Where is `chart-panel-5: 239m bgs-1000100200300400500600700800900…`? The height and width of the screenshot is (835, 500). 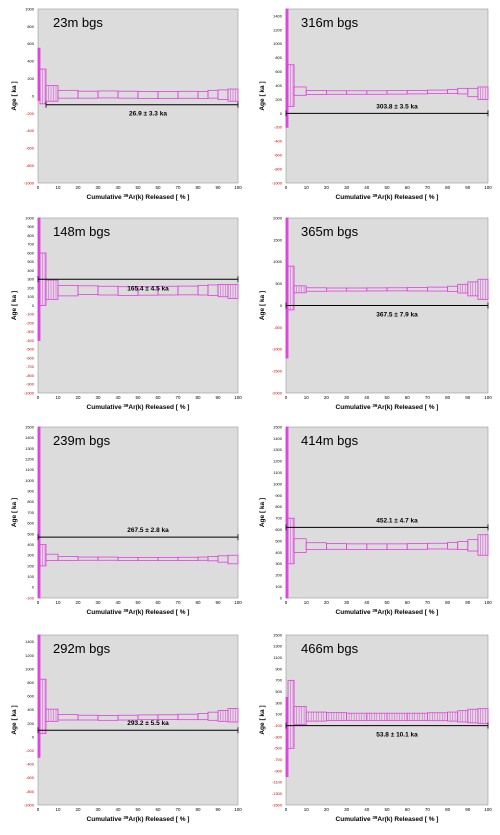
chart-panel-5: 239m bgs-1000100200300400500600700800900… is located at coordinates (126, 520).